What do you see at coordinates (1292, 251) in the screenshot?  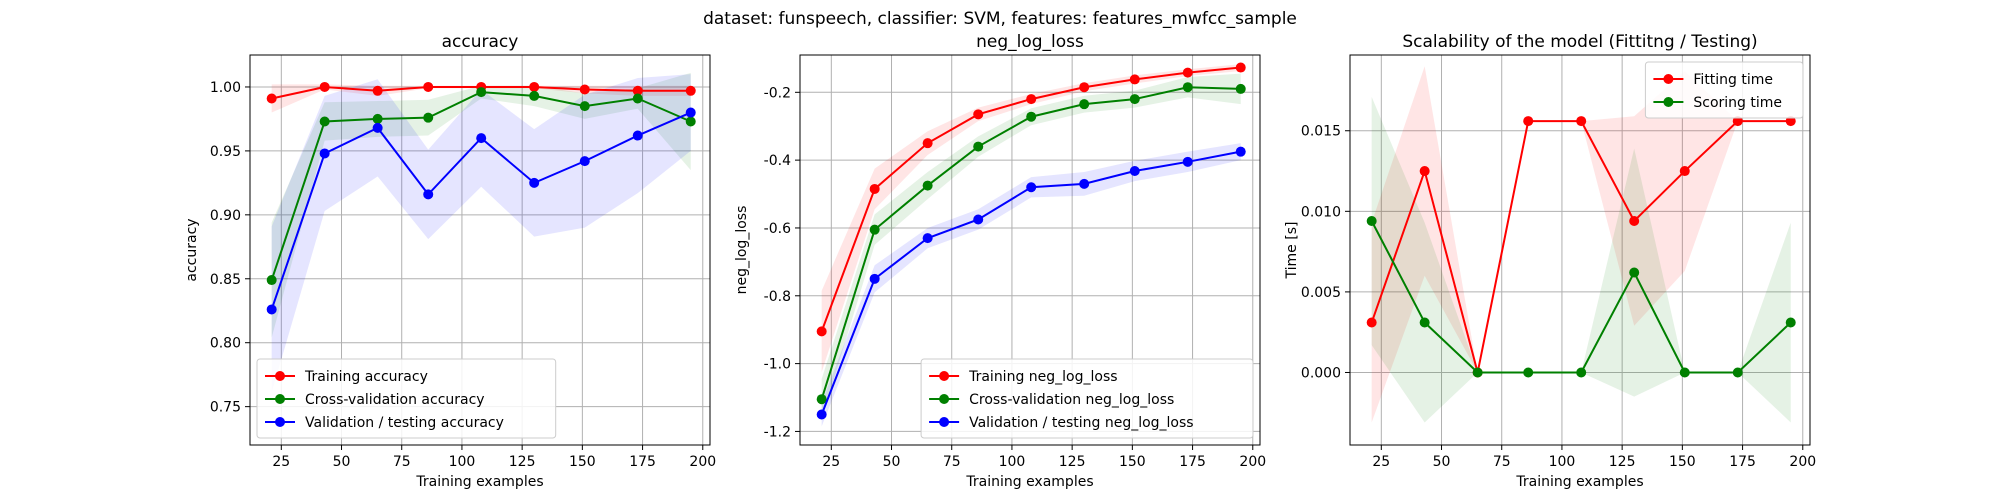 I see `y-axis-label: Time [s]` at bounding box center [1292, 251].